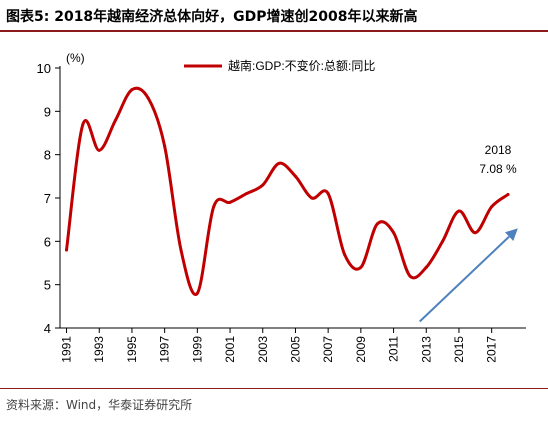 Image resolution: width=548 pixels, height=422 pixels. I want to click on data-point-2001, so click(230, 202).